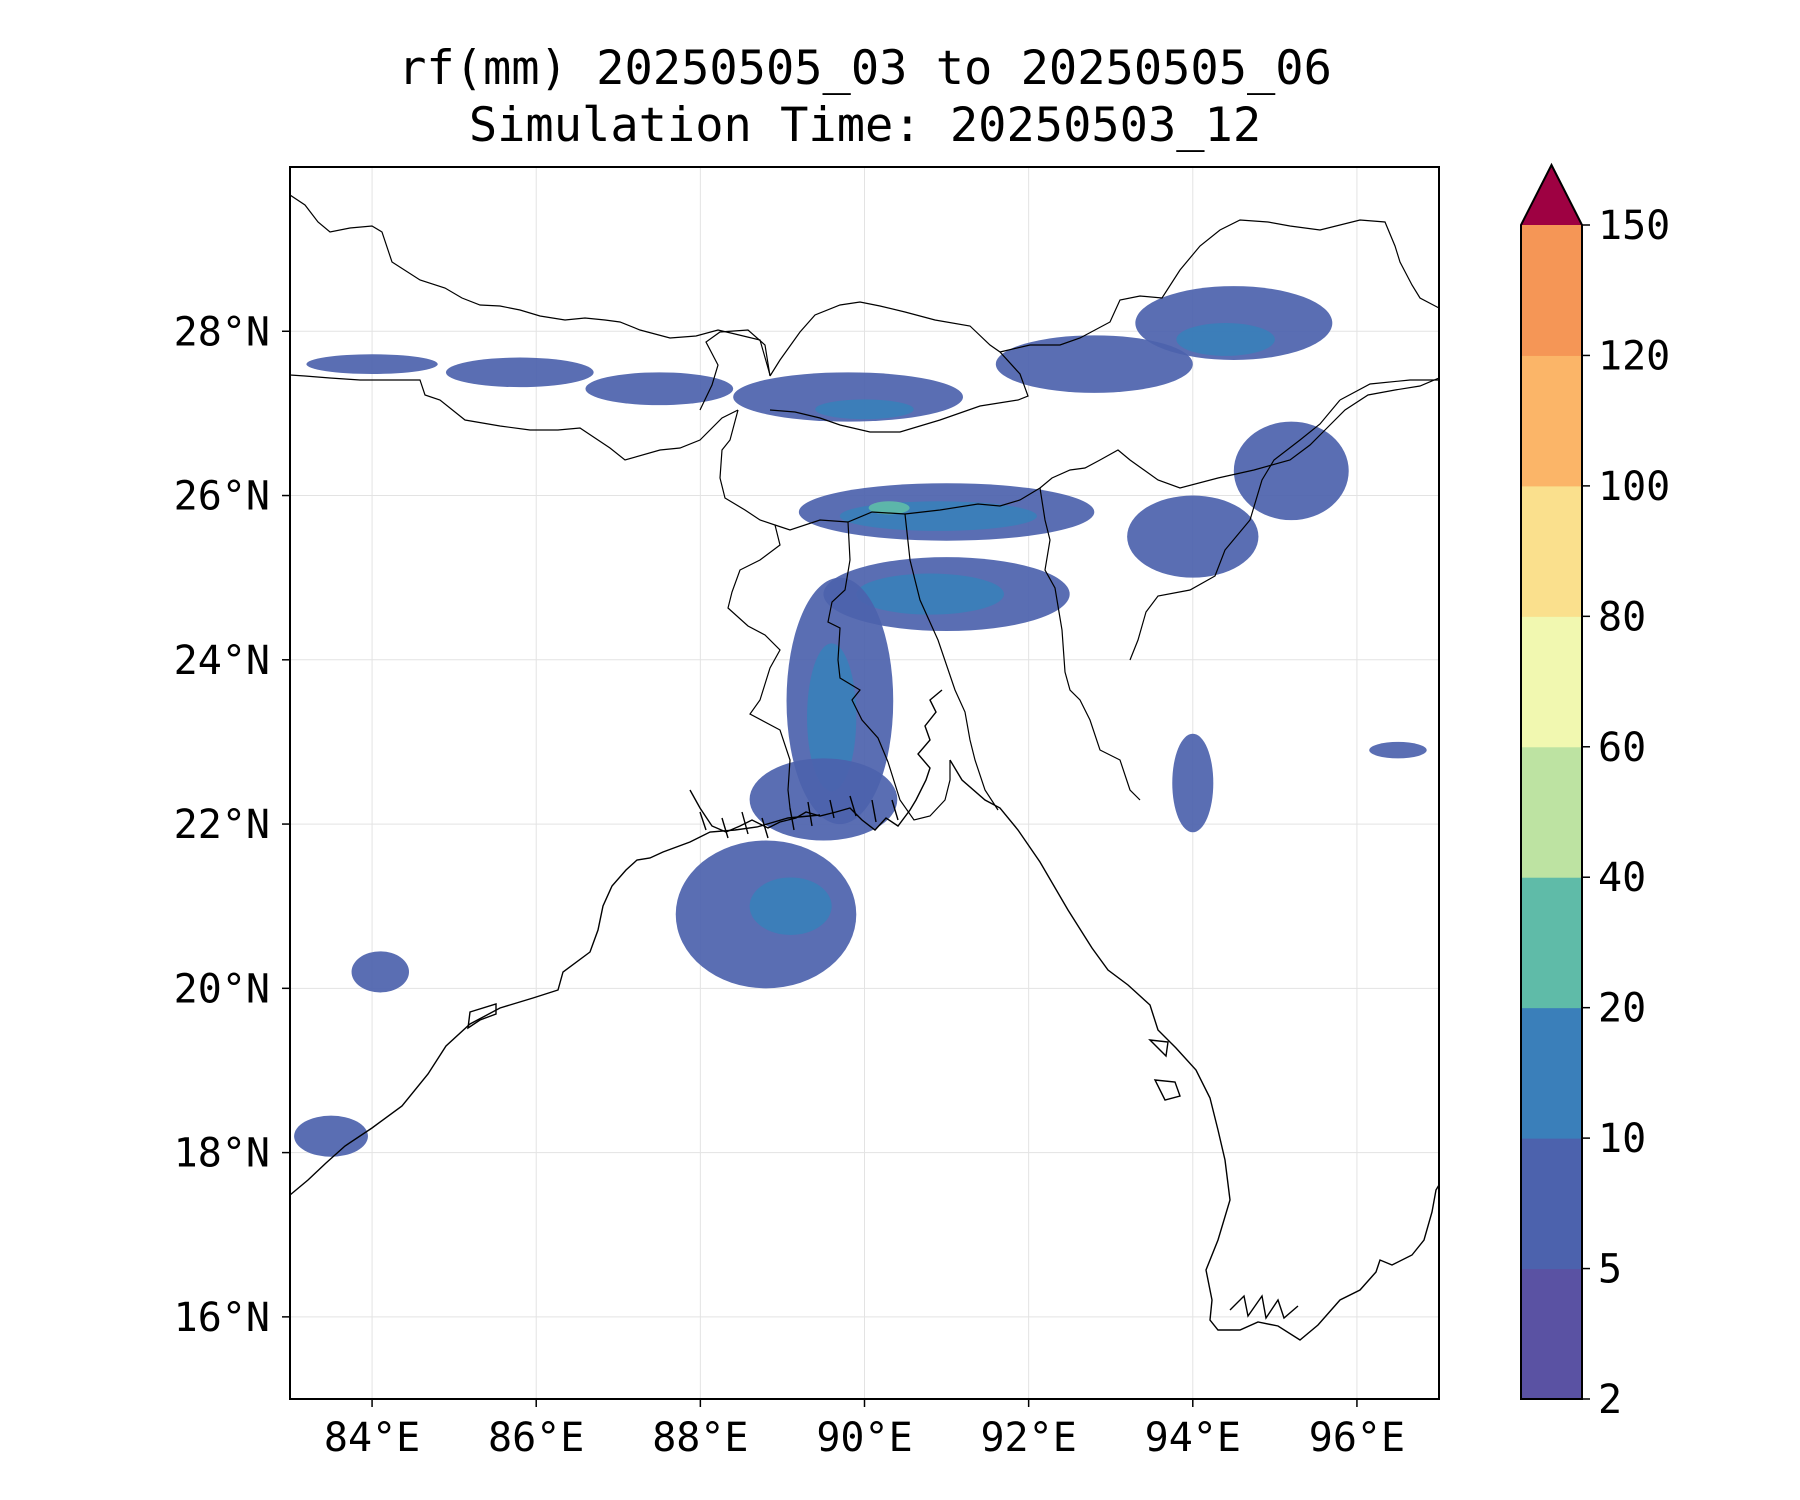 The width and height of the screenshot is (1800, 1500). Describe the element at coordinates (372, 1438) in the screenshot. I see `lon-tick-label: 84°E` at that location.